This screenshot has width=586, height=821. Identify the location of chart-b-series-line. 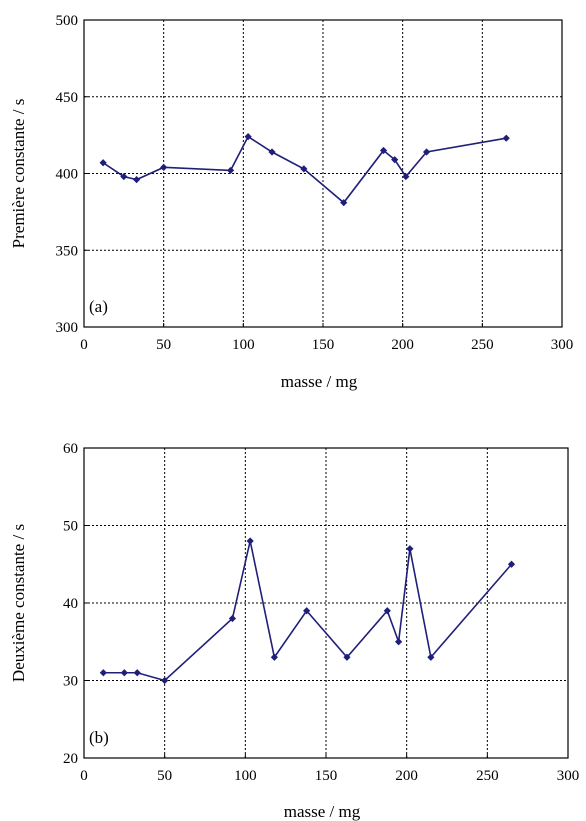
(308, 611).